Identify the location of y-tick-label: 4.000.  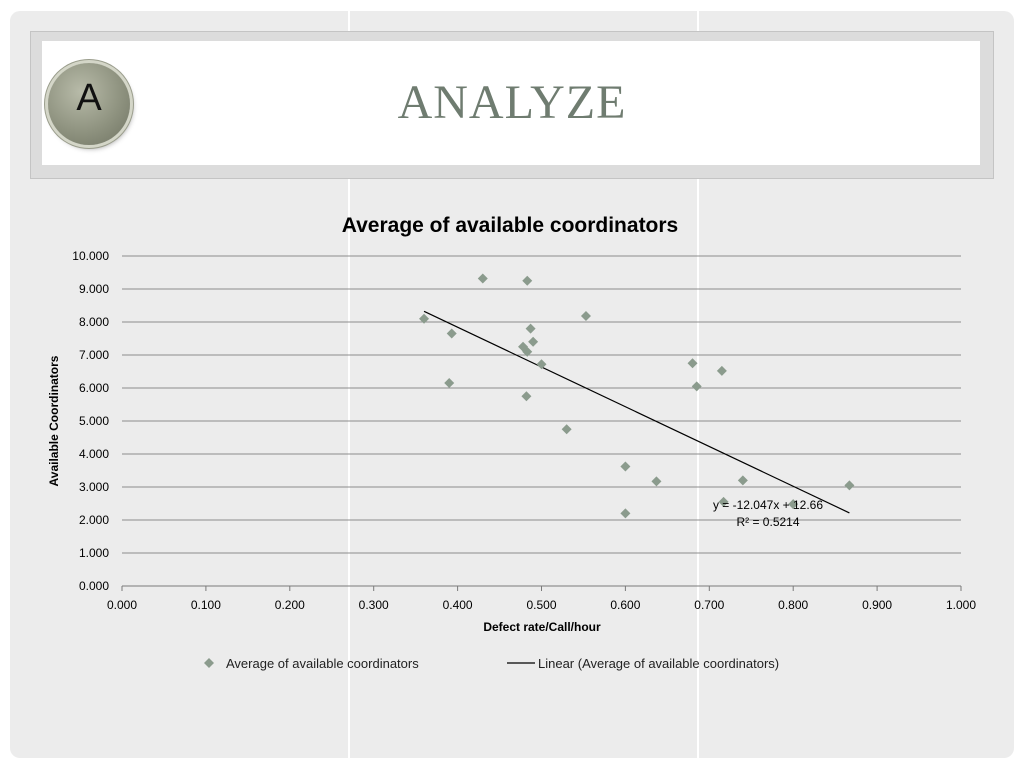
(94, 454).